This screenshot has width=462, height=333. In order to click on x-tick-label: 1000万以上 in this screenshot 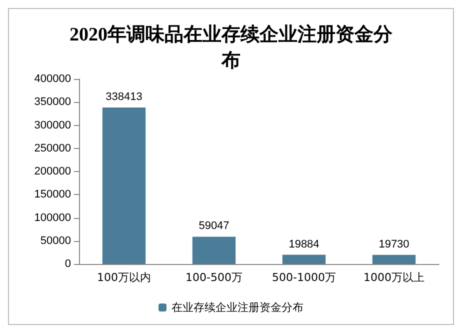, I will do `click(394, 277)`.